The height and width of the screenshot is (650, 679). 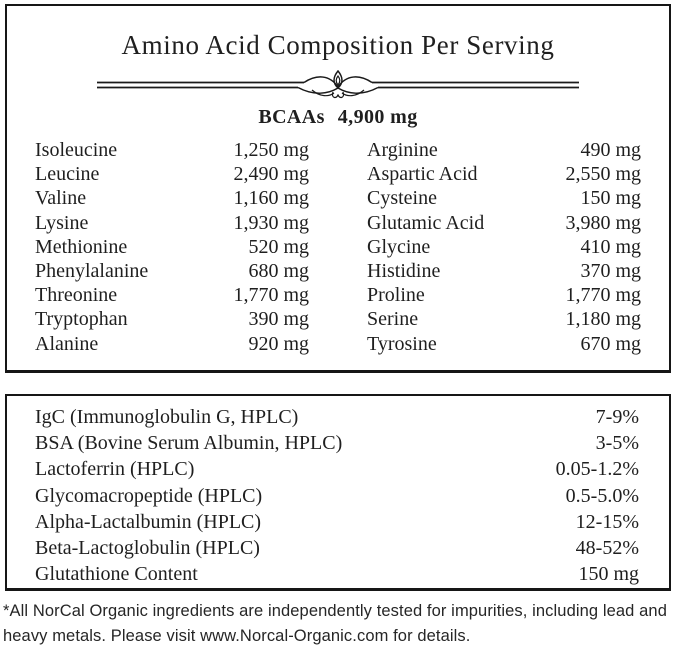 What do you see at coordinates (338, 84) in the screenshot?
I see `ornamental-divider-icon` at bounding box center [338, 84].